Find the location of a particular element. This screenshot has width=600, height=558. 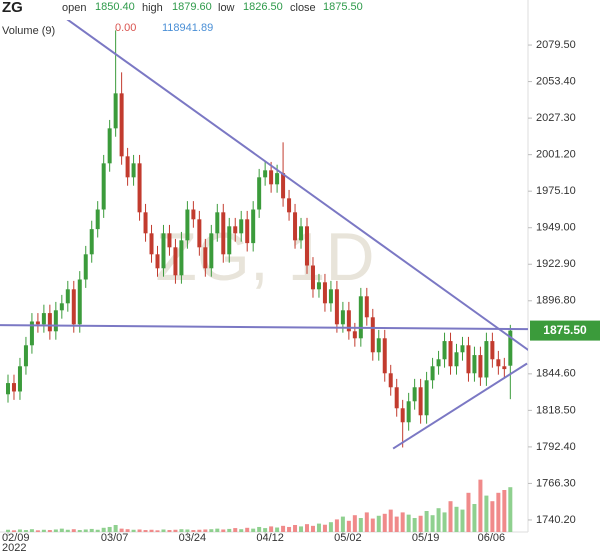

header-value: 1850.40 is located at coordinates (115, 7).